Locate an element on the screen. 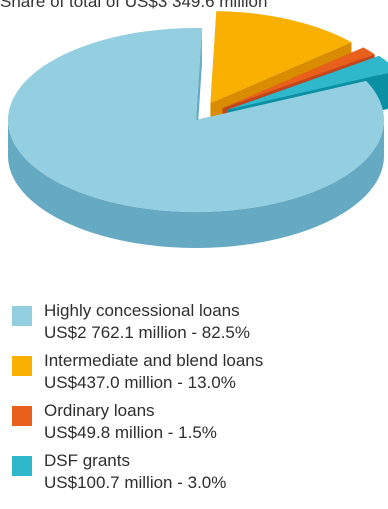 Image resolution: width=388 pixels, height=509 pixels. legend-label: DSF grants is located at coordinates (87, 460).